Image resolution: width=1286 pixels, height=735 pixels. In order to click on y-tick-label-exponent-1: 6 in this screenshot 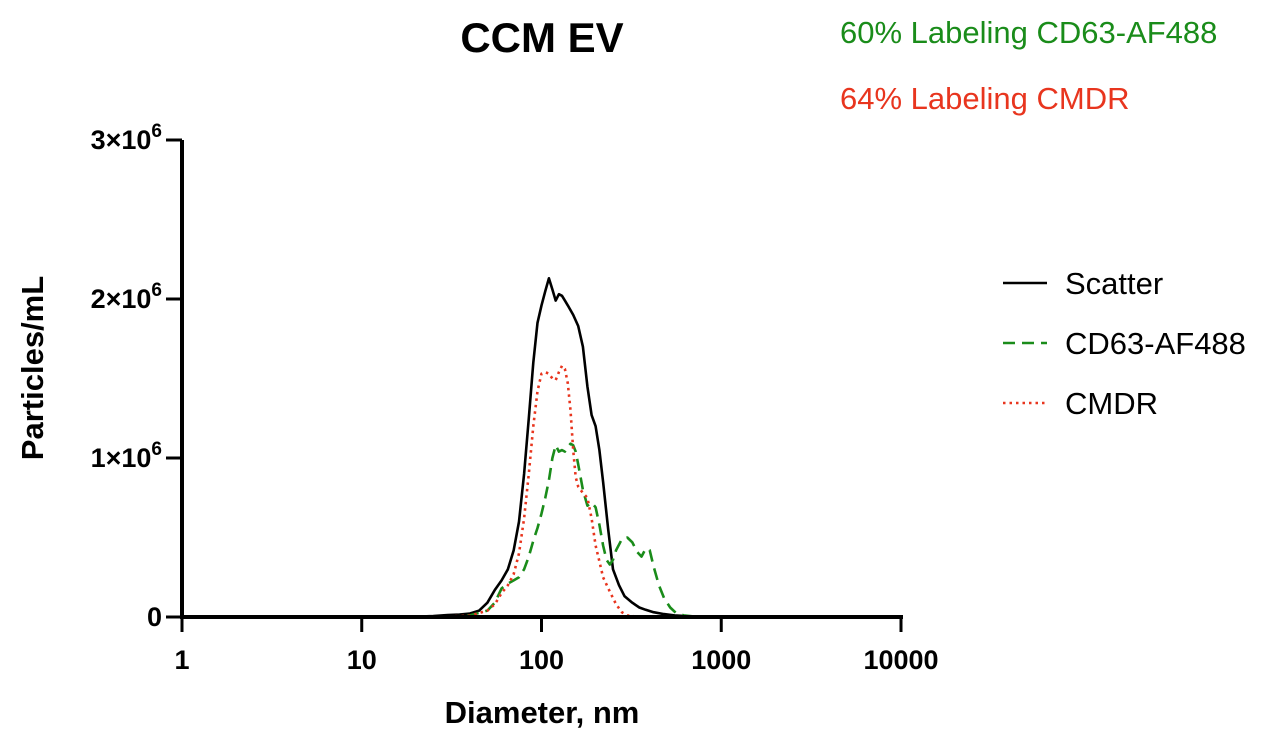, I will do `click(156, 449)`.